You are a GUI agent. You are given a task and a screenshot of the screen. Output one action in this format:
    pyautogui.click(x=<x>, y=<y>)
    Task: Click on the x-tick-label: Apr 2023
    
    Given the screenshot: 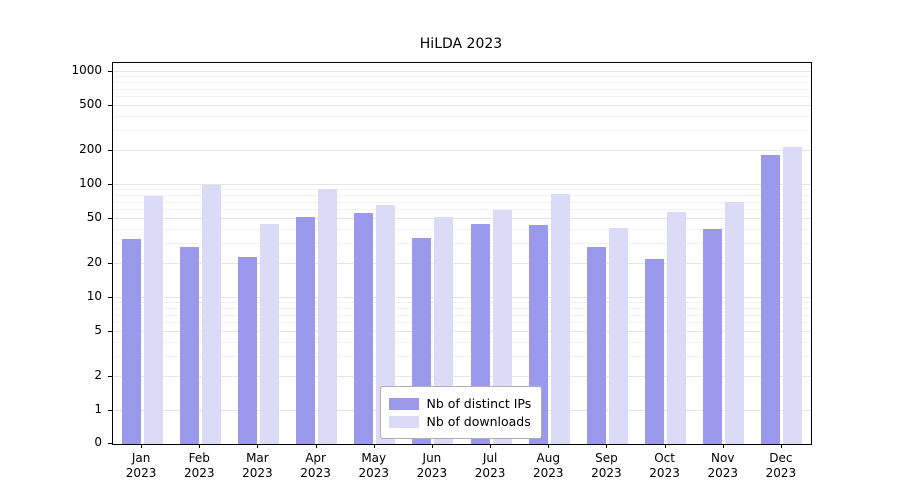 What is the action you would take?
    pyautogui.click(x=316, y=466)
    